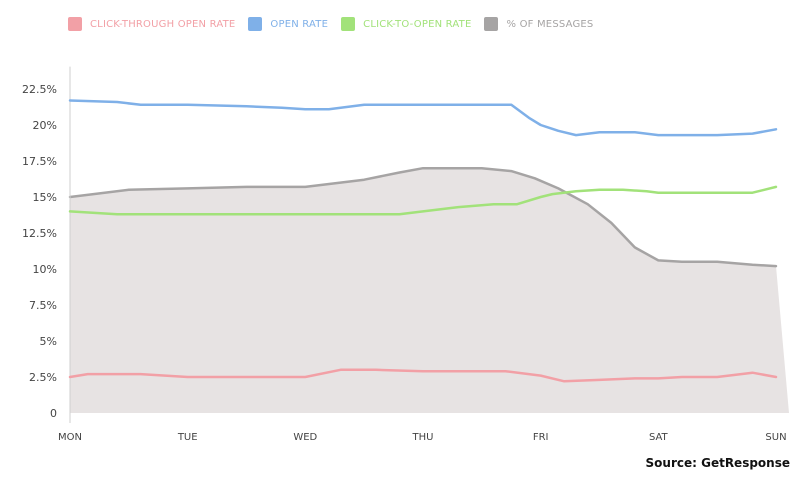 This screenshot has height=480, width=800. What do you see at coordinates (43, 377) in the screenshot?
I see `y-tick-label: 2.5%` at bounding box center [43, 377].